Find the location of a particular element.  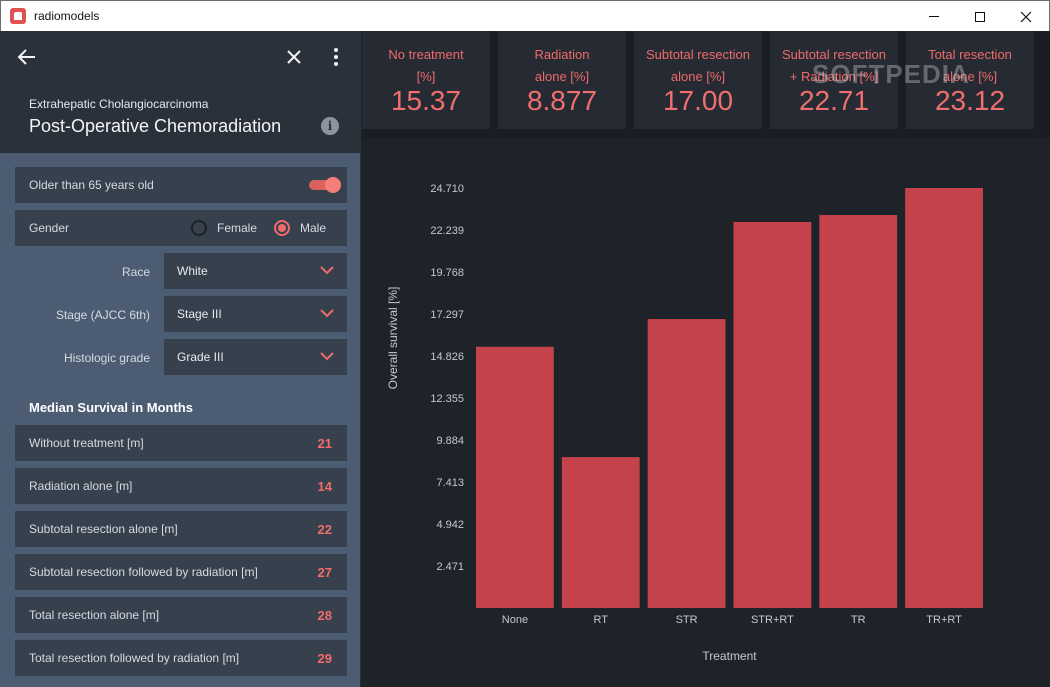

gender-option-female: Female is located at coordinates (237, 228).